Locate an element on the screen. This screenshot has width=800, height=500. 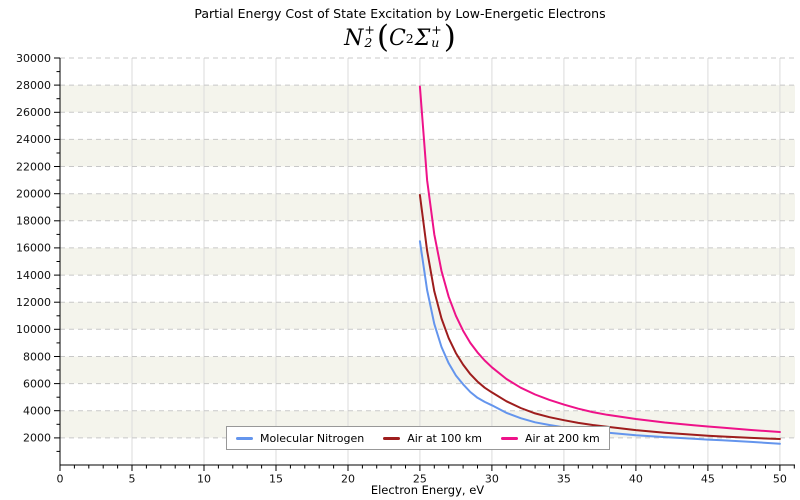
y-tick-label: 6000 is located at coordinates (37, 383).